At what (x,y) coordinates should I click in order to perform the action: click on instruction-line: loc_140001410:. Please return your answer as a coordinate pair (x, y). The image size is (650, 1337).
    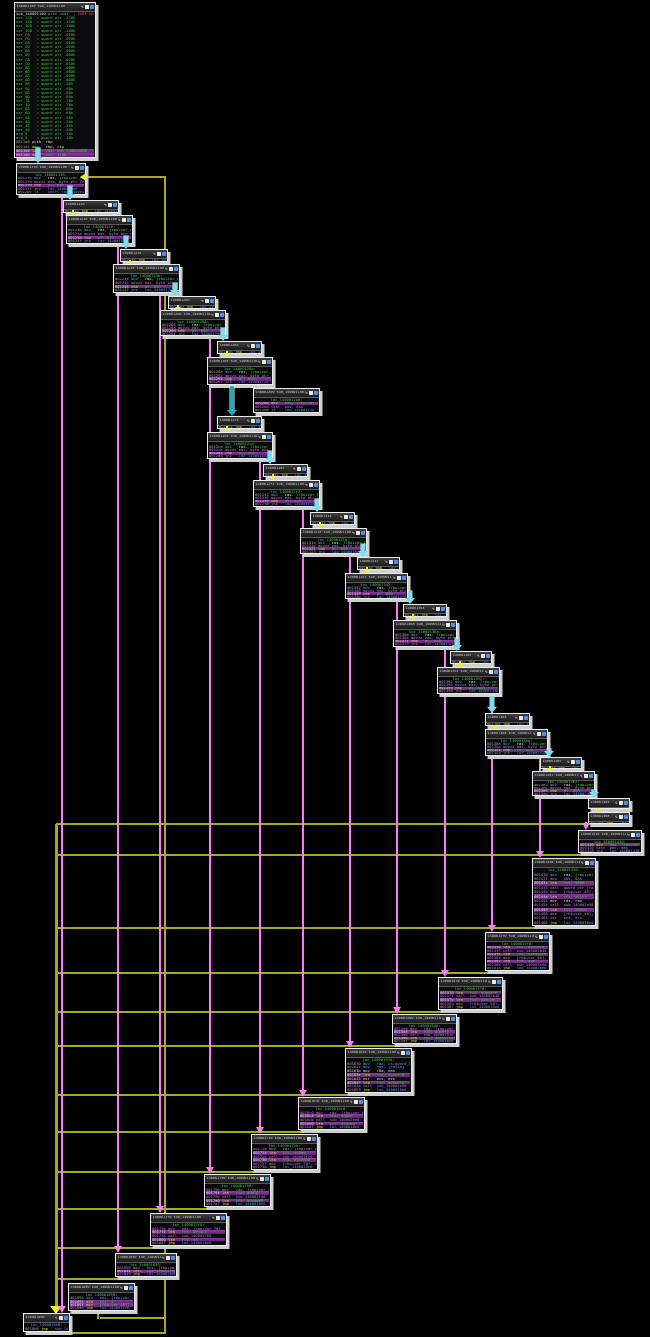
    Looking at the image, I should click on (610, 841).